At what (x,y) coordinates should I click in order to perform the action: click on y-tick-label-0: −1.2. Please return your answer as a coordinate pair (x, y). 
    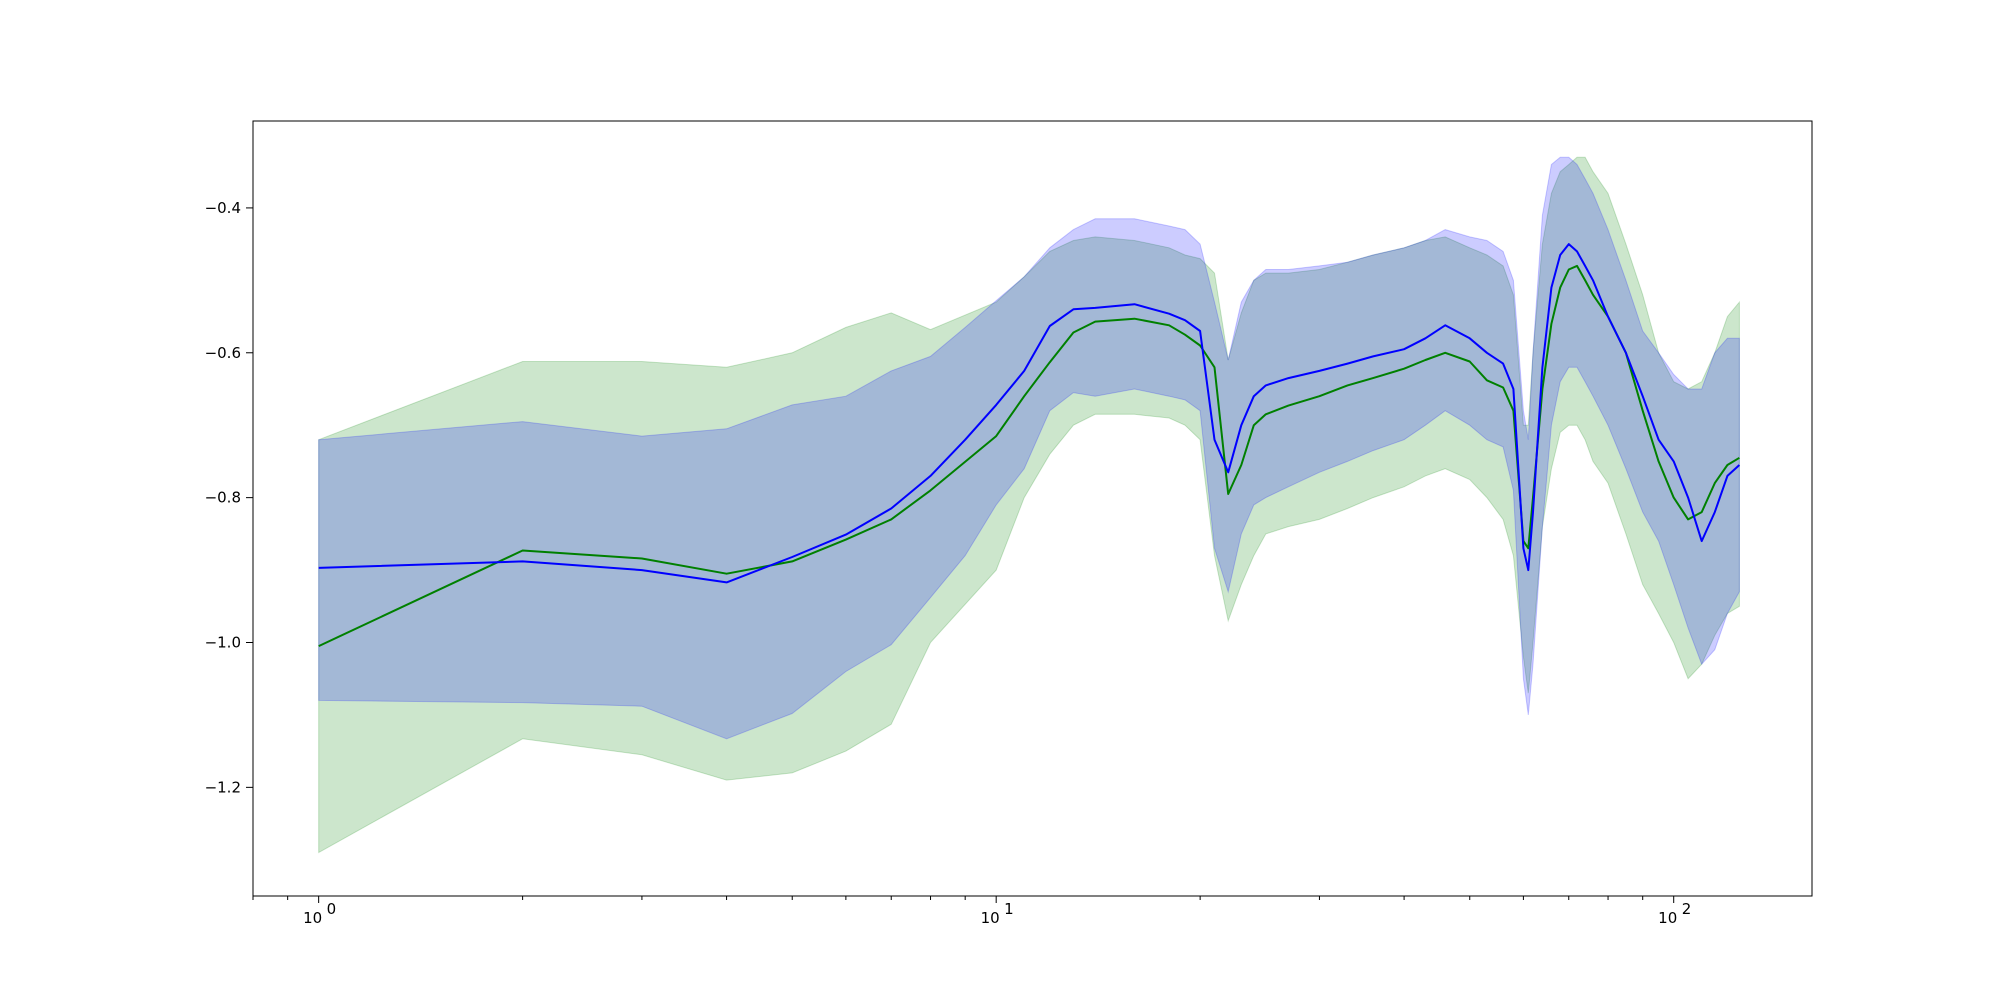
    Looking at the image, I should click on (223, 787).